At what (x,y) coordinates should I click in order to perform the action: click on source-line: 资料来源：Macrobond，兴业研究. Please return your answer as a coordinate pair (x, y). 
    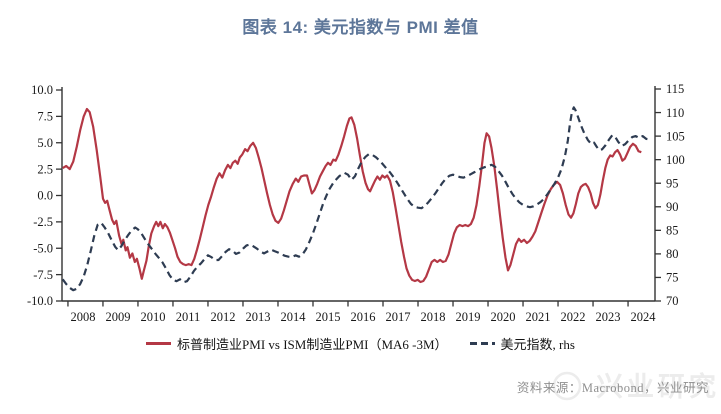
    Looking at the image, I should click on (612, 388).